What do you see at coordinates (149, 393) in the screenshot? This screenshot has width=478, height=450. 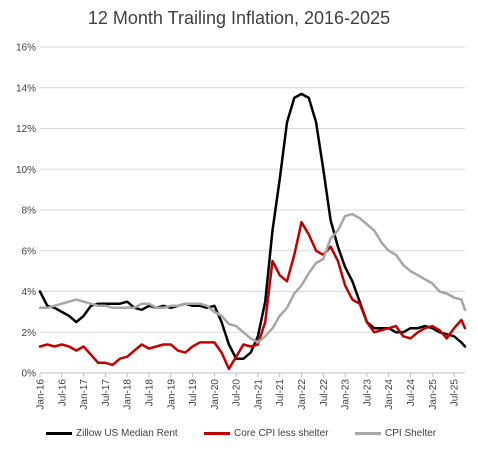 I see `x-tick-label: Jul-18` at bounding box center [149, 393].